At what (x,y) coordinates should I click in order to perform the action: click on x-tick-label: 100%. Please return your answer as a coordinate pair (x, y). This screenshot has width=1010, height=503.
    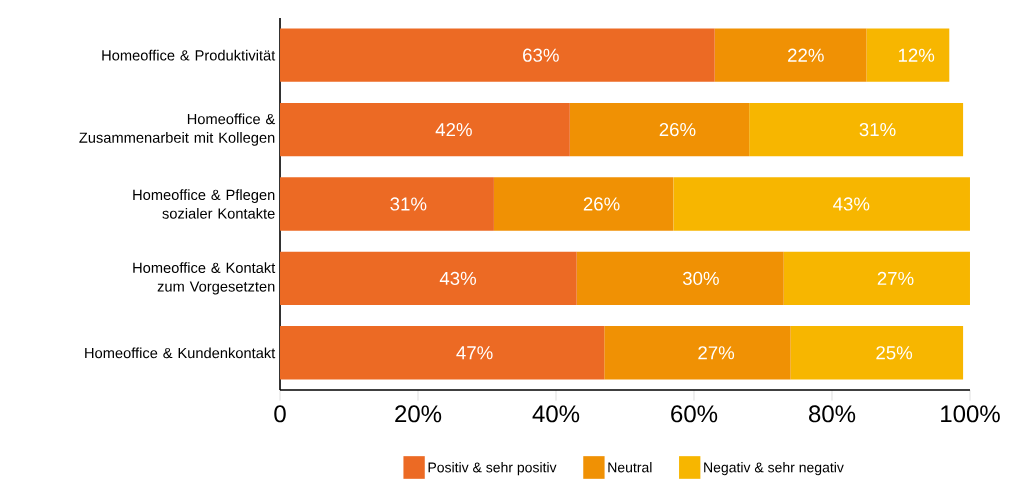
    Looking at the image, I should click on (970, 414).